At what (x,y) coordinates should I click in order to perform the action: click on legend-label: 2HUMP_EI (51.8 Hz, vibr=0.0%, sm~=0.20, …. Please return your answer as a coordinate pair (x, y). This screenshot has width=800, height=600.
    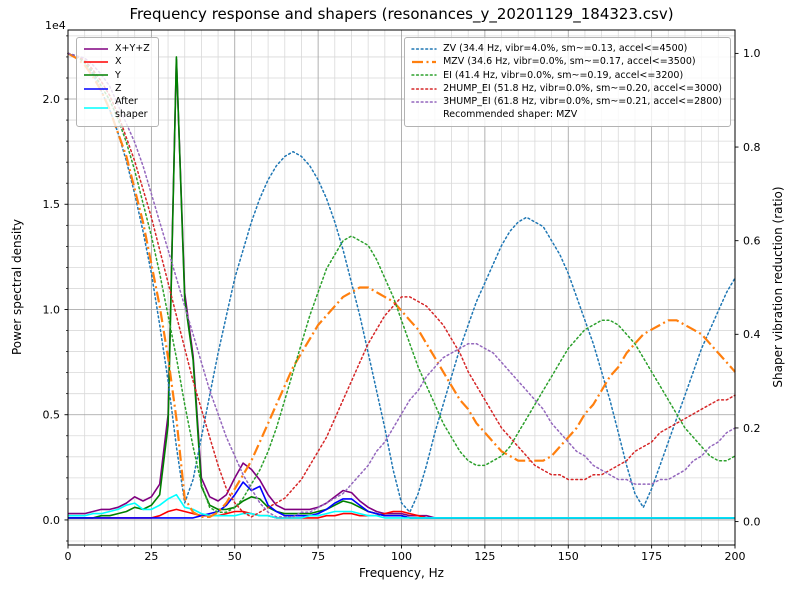
    Looking at the image, I should click on (582, 88).